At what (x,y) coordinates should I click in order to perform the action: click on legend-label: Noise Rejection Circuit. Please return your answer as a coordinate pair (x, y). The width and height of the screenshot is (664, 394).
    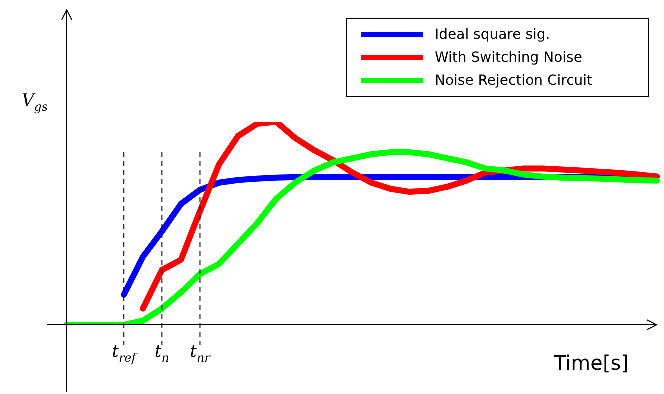
    Looking at the image, I should click on (514, 80).